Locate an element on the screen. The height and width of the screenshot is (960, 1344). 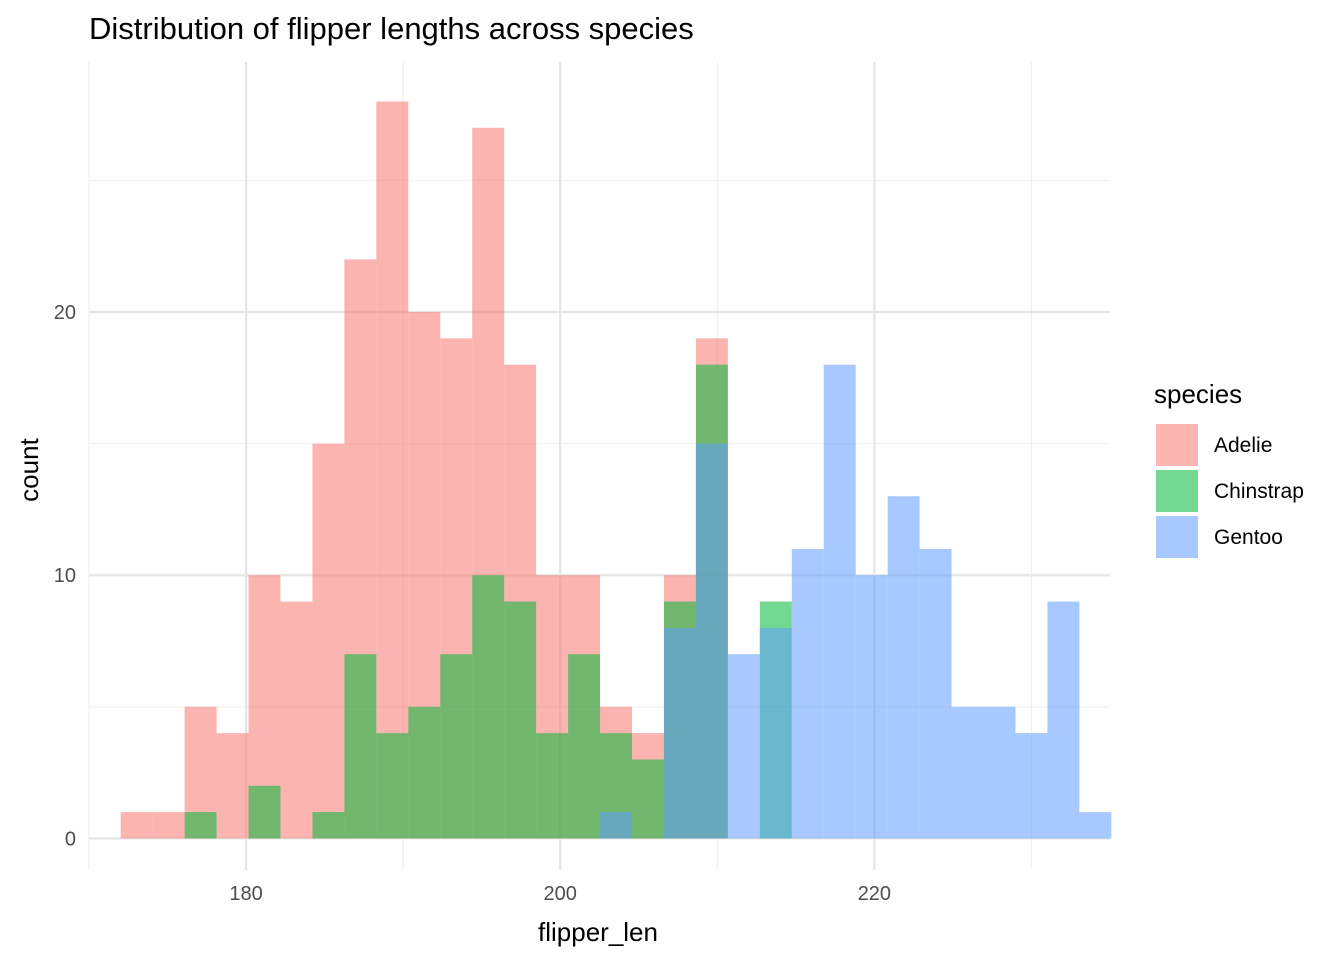
y-tick-label: 20 is located at coordinates (65, 313).